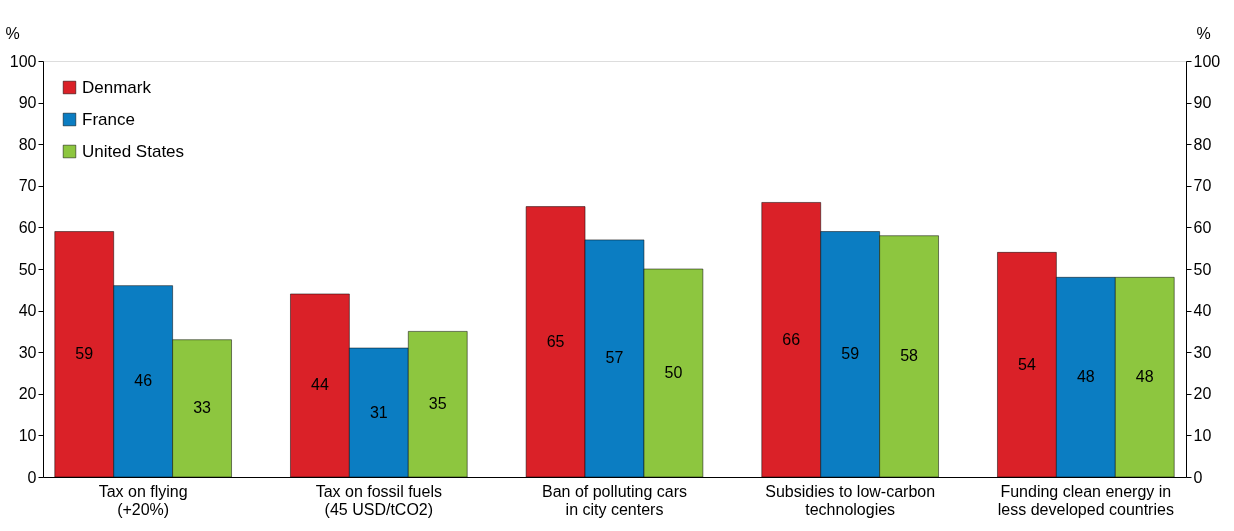 Image resolution: width=1234 pixels, height=531 pixels. What do you see at coordinates (1207, 61) in the screenshot?
I see `y2-tick-label: 100` at bounding box center [1207, 61].